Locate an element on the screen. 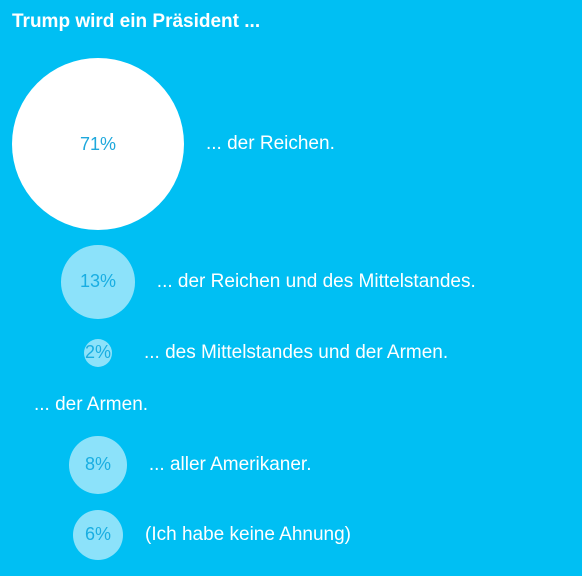  bubble-5: 8% is located at coordinates (98, 465).